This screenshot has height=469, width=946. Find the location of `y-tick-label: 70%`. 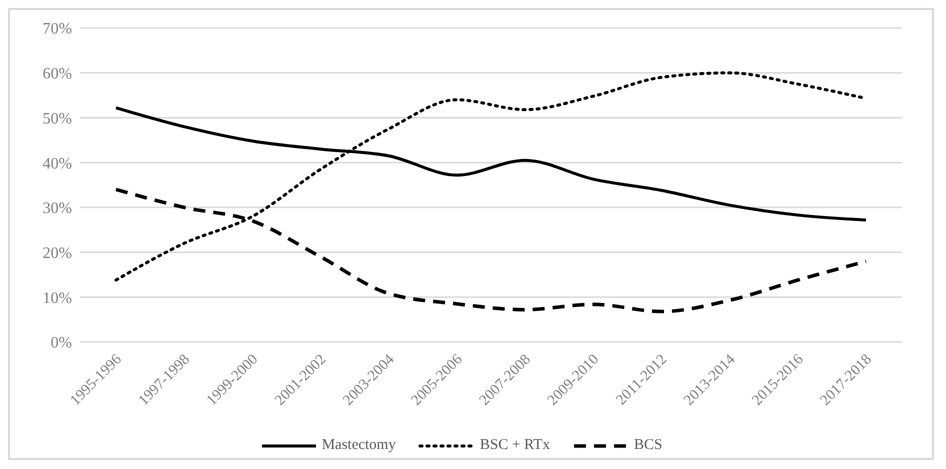

y-tick-label: 70% is located at coordinates (57, 29).